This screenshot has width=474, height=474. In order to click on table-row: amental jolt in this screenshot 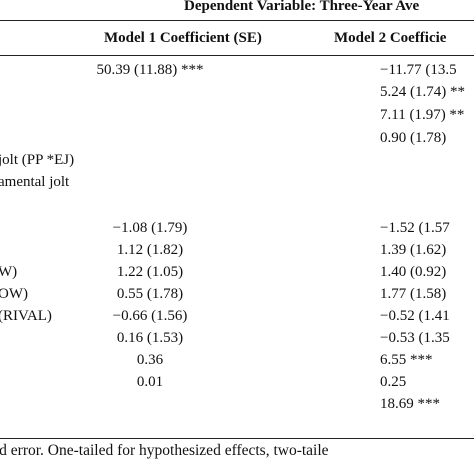, I will do `click(237, 184)`.